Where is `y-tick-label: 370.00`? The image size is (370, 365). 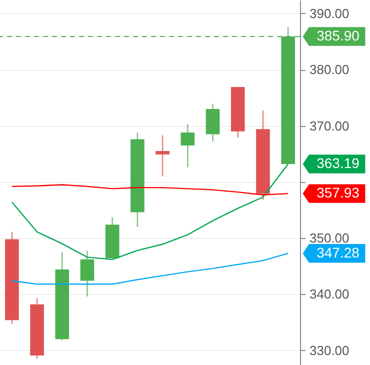
y-tick-label: 370.00 is located at coordinates (330, 126).